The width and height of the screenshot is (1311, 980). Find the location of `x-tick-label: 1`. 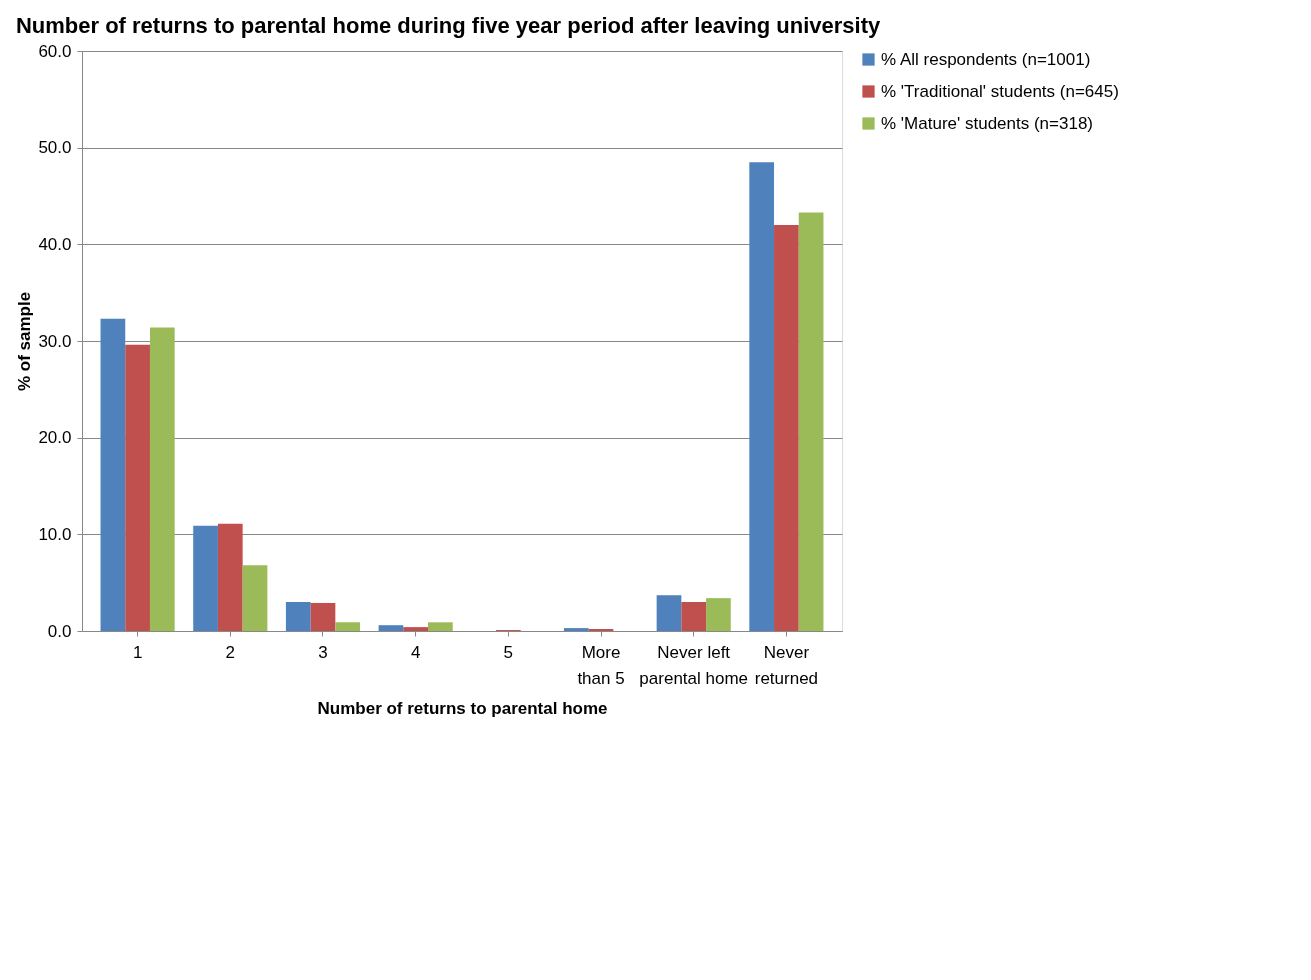

x-tick-label: 1 is located at coordinates (137, 652).